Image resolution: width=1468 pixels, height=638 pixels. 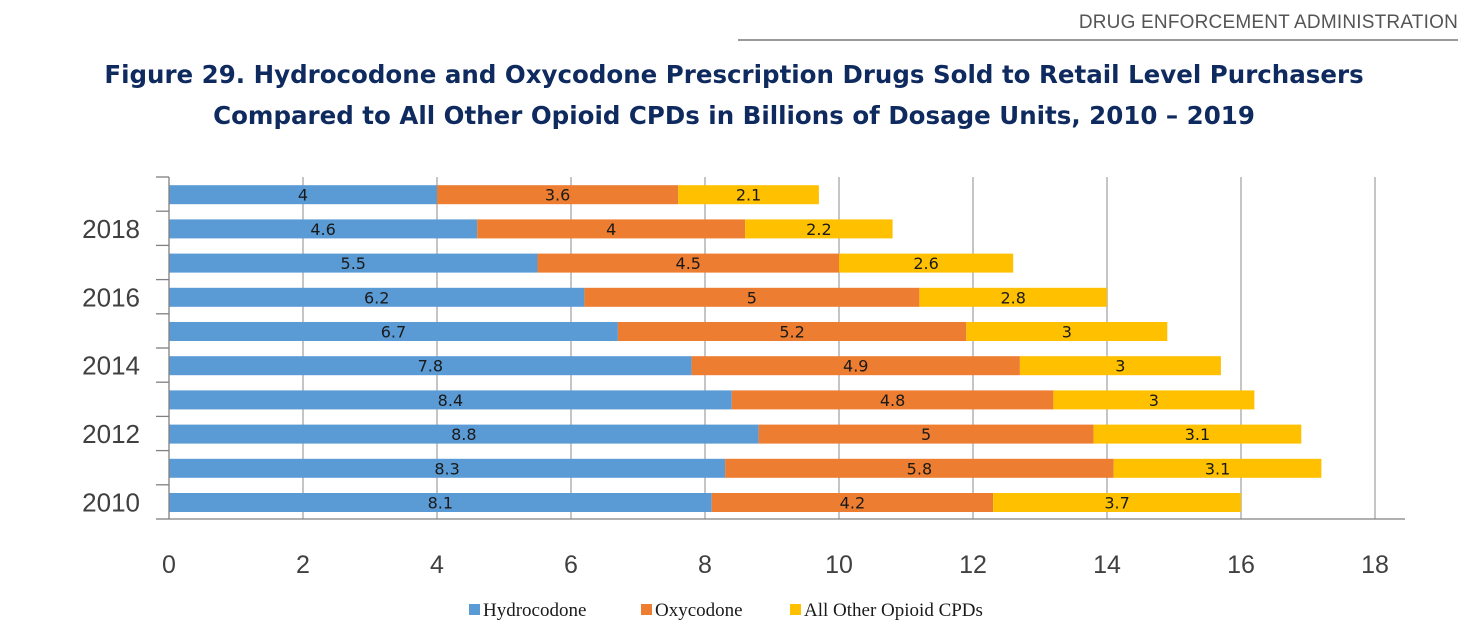 I want to click on y-tick-label: 2010, so click(x=111, y=503).